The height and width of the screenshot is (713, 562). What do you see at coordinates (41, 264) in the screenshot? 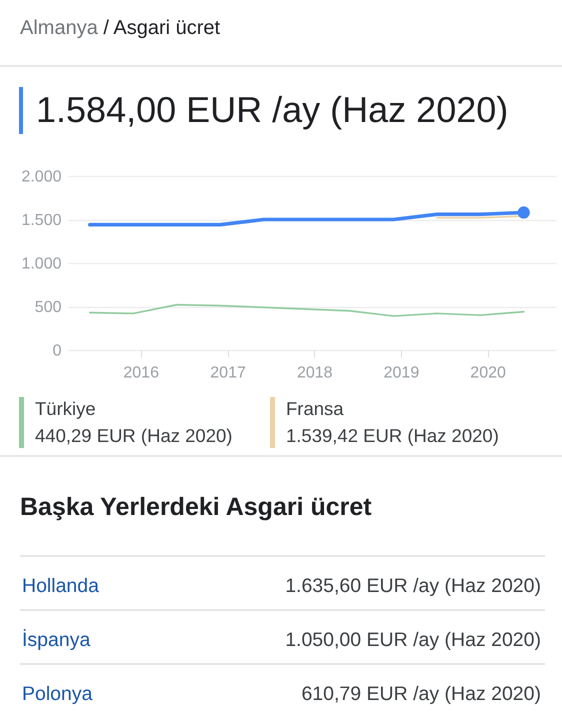
I see `y-tick-label: 1.000` at bounding box center [41, 264].